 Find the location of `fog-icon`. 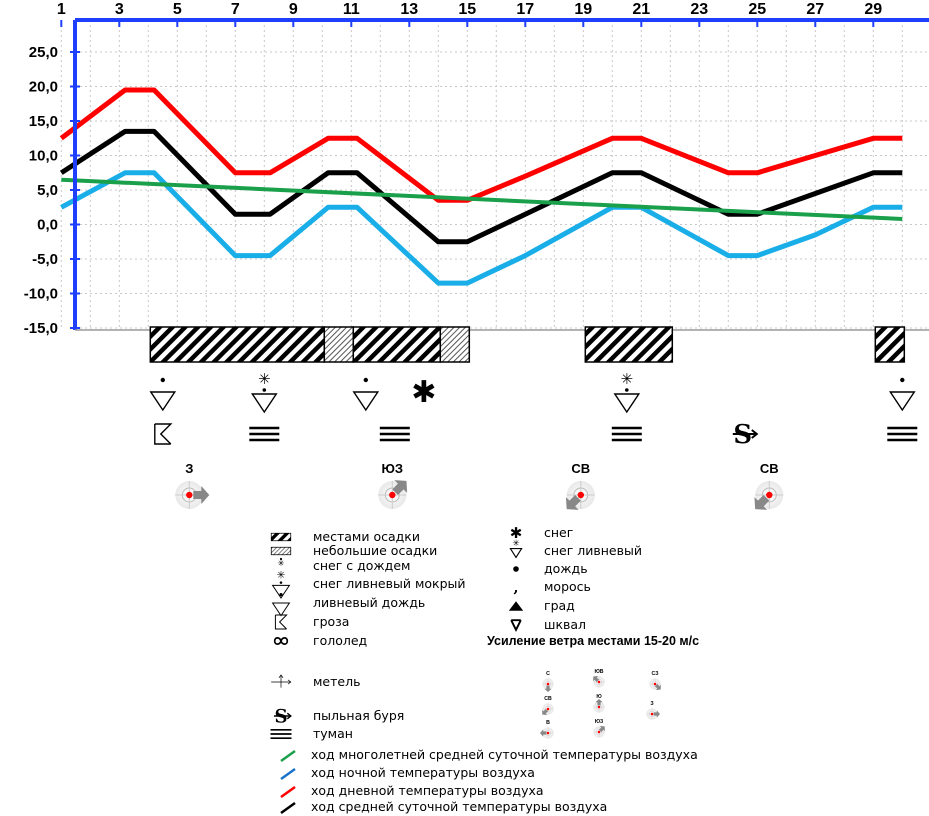

fog-icon is located at coordinates (281, 734).